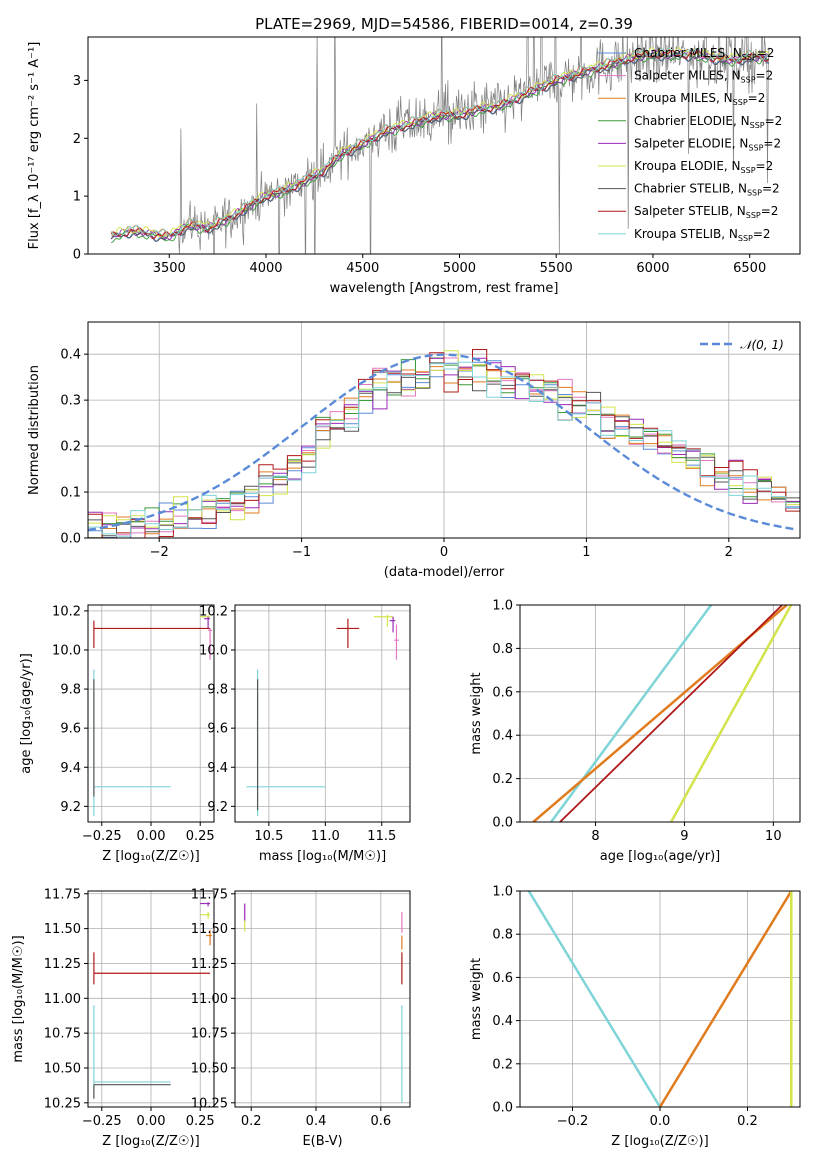  What do you see at coordinates (62, 999) in the screenshot?
I see `y-tick-label: 11.00` at bounding box center [62, 999].